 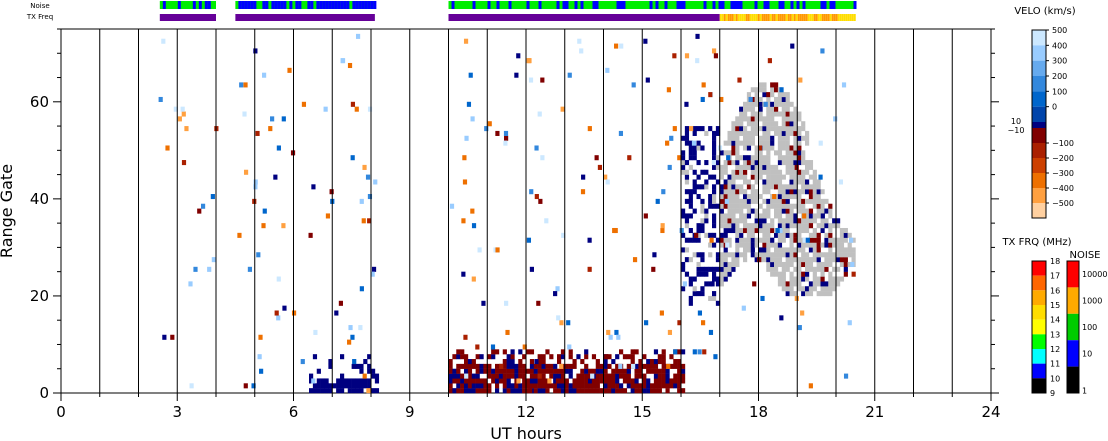 I want to click on noise-tick-label: 1, so click(x=1084, y=390).